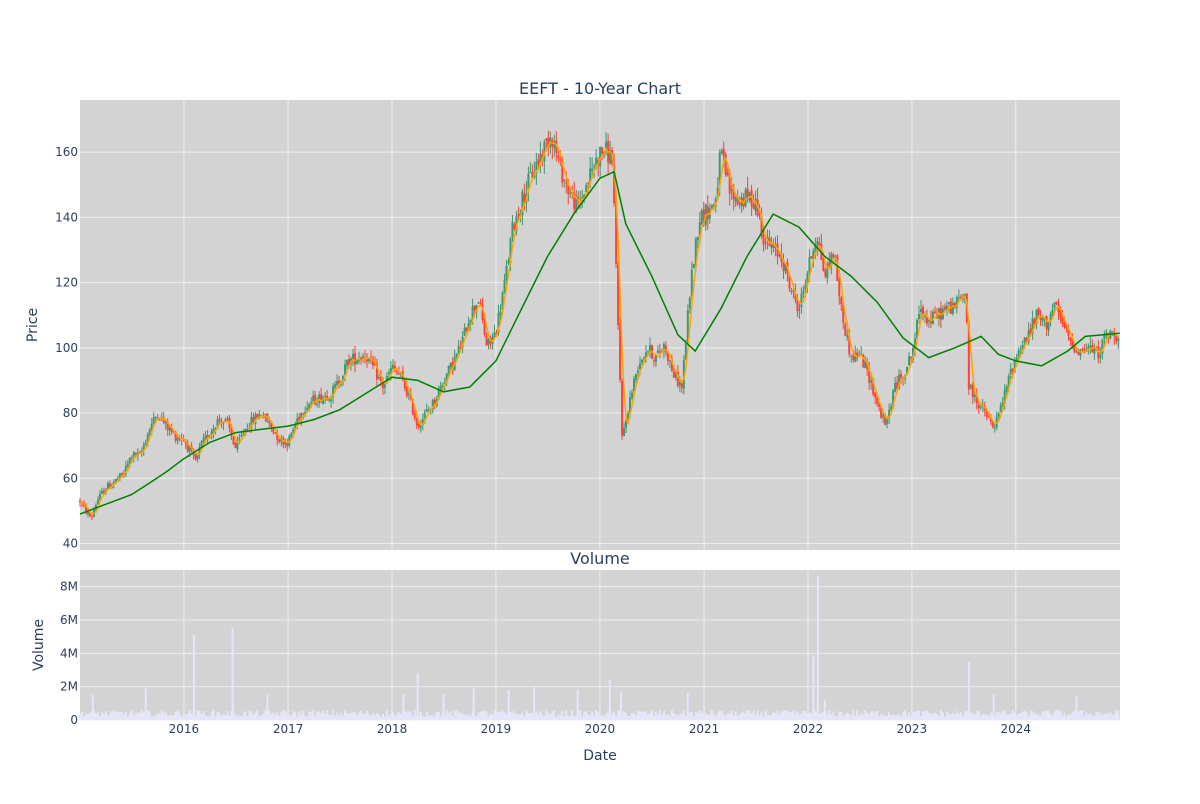 This screenshot has height=804, width=1200. Describe the element at coordinates (69, 653) in the screenshot. I see `volume-y-tick-label: 4M` at that location.